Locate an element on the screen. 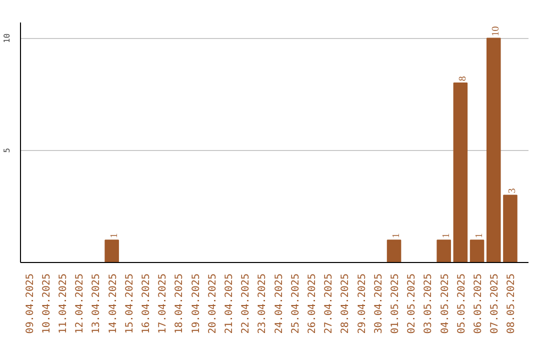 This screenshot has width=540, height=340. y-tick-label: 5 is located at coordinates (7, 150).